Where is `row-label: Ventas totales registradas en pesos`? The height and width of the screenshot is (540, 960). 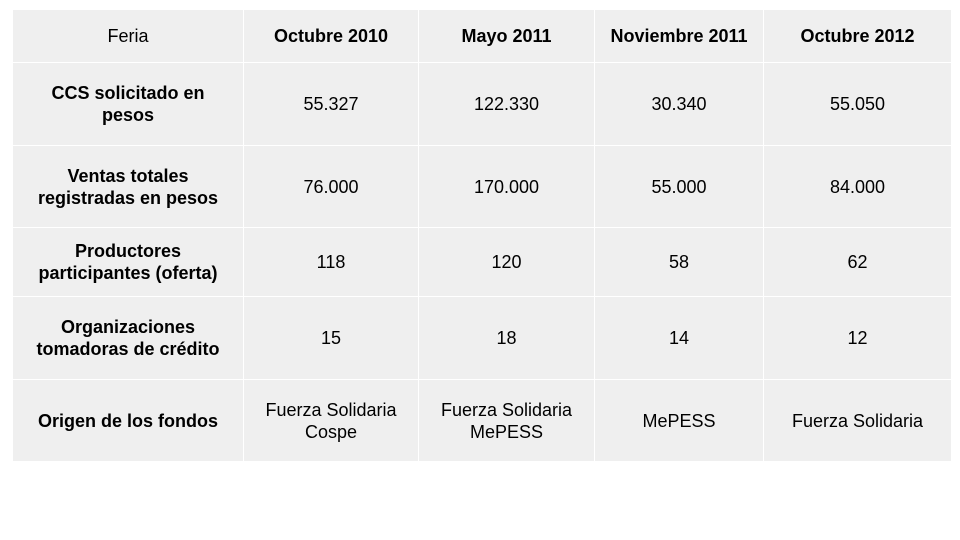 row-label: Ventas totales registradas en pesos is located at coordinates (128, 186).